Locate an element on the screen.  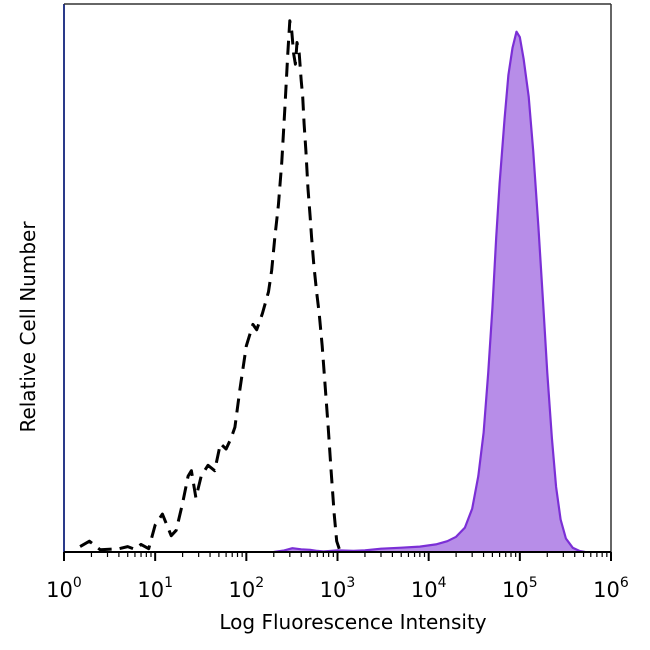
x-tick-label: 102 is located at coordinates (247, 588).